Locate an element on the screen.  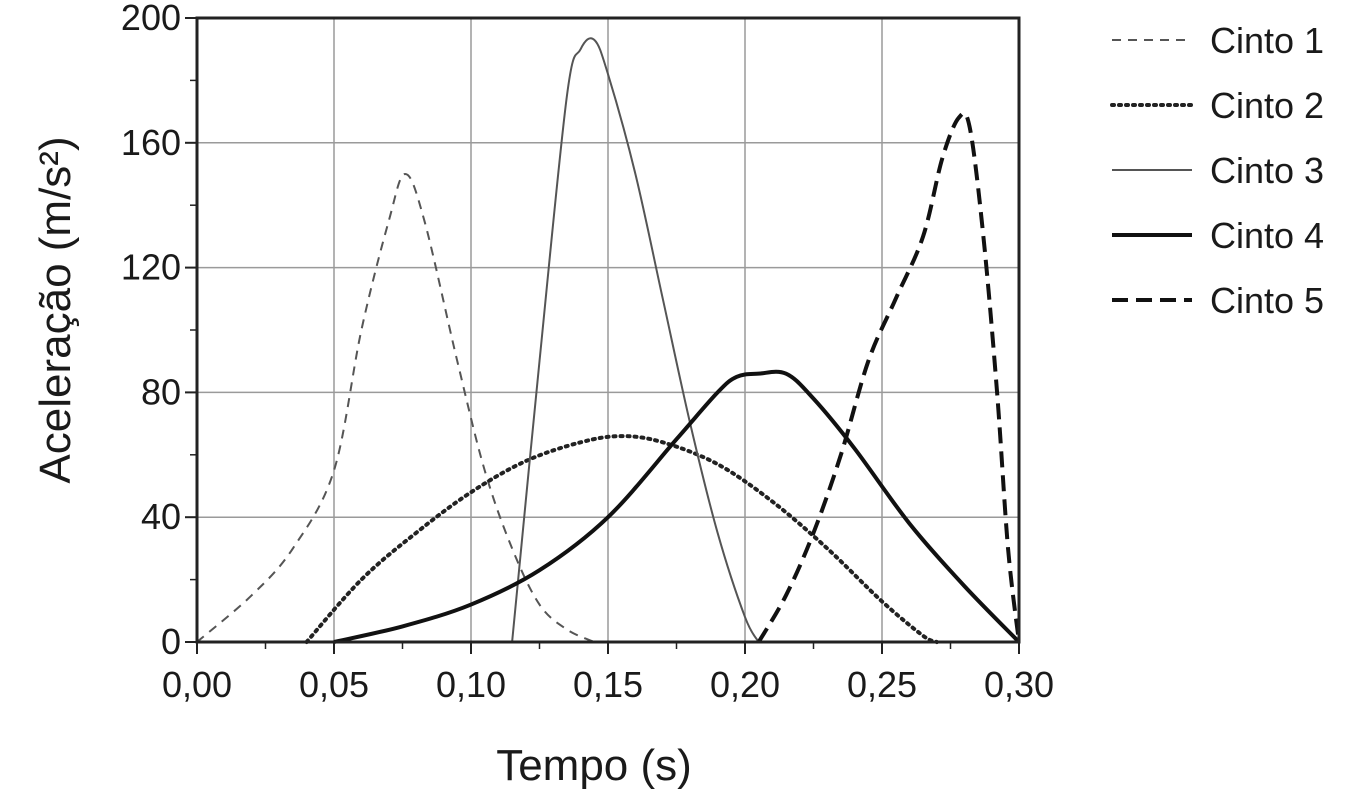
x-tick-label: 0,20 is located at coordinates (745, 684).